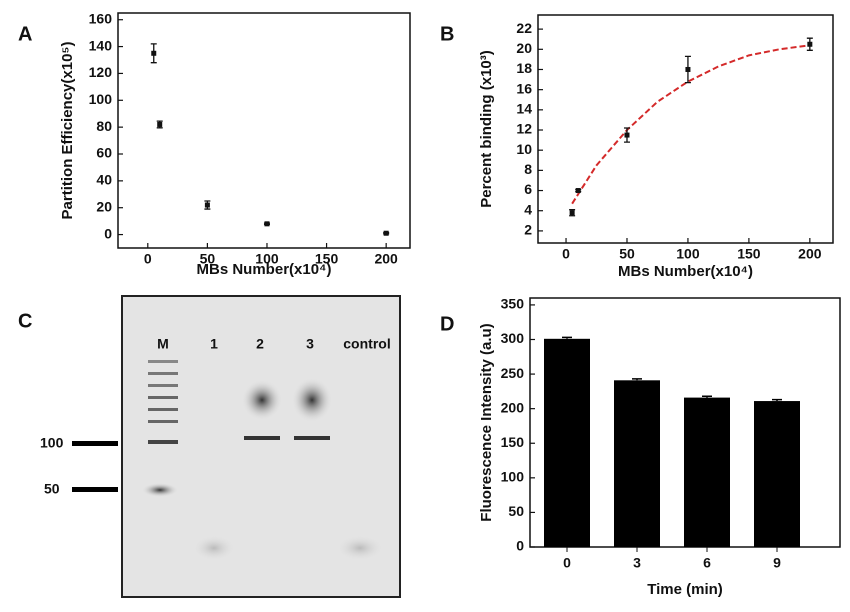  I want to click on y-tick-label: 10, so click(524, 149).